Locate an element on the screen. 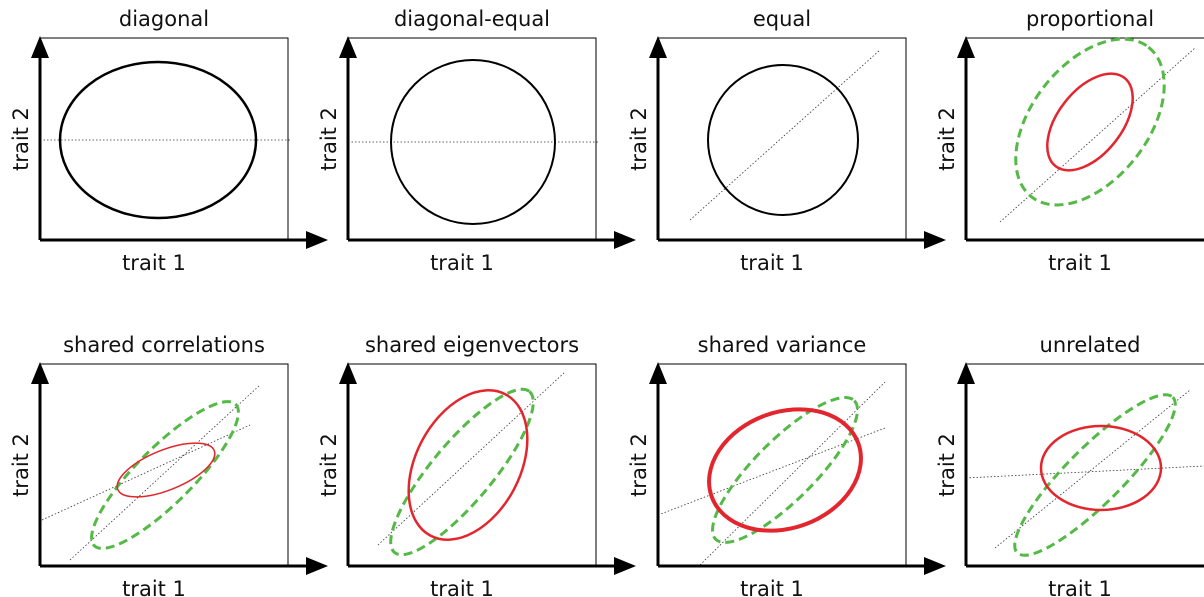 Image resolution: width=1204 pixels, height=597 pixels. panel: shared variance trait 1 trait 2 is located at coordinates (786, 465).